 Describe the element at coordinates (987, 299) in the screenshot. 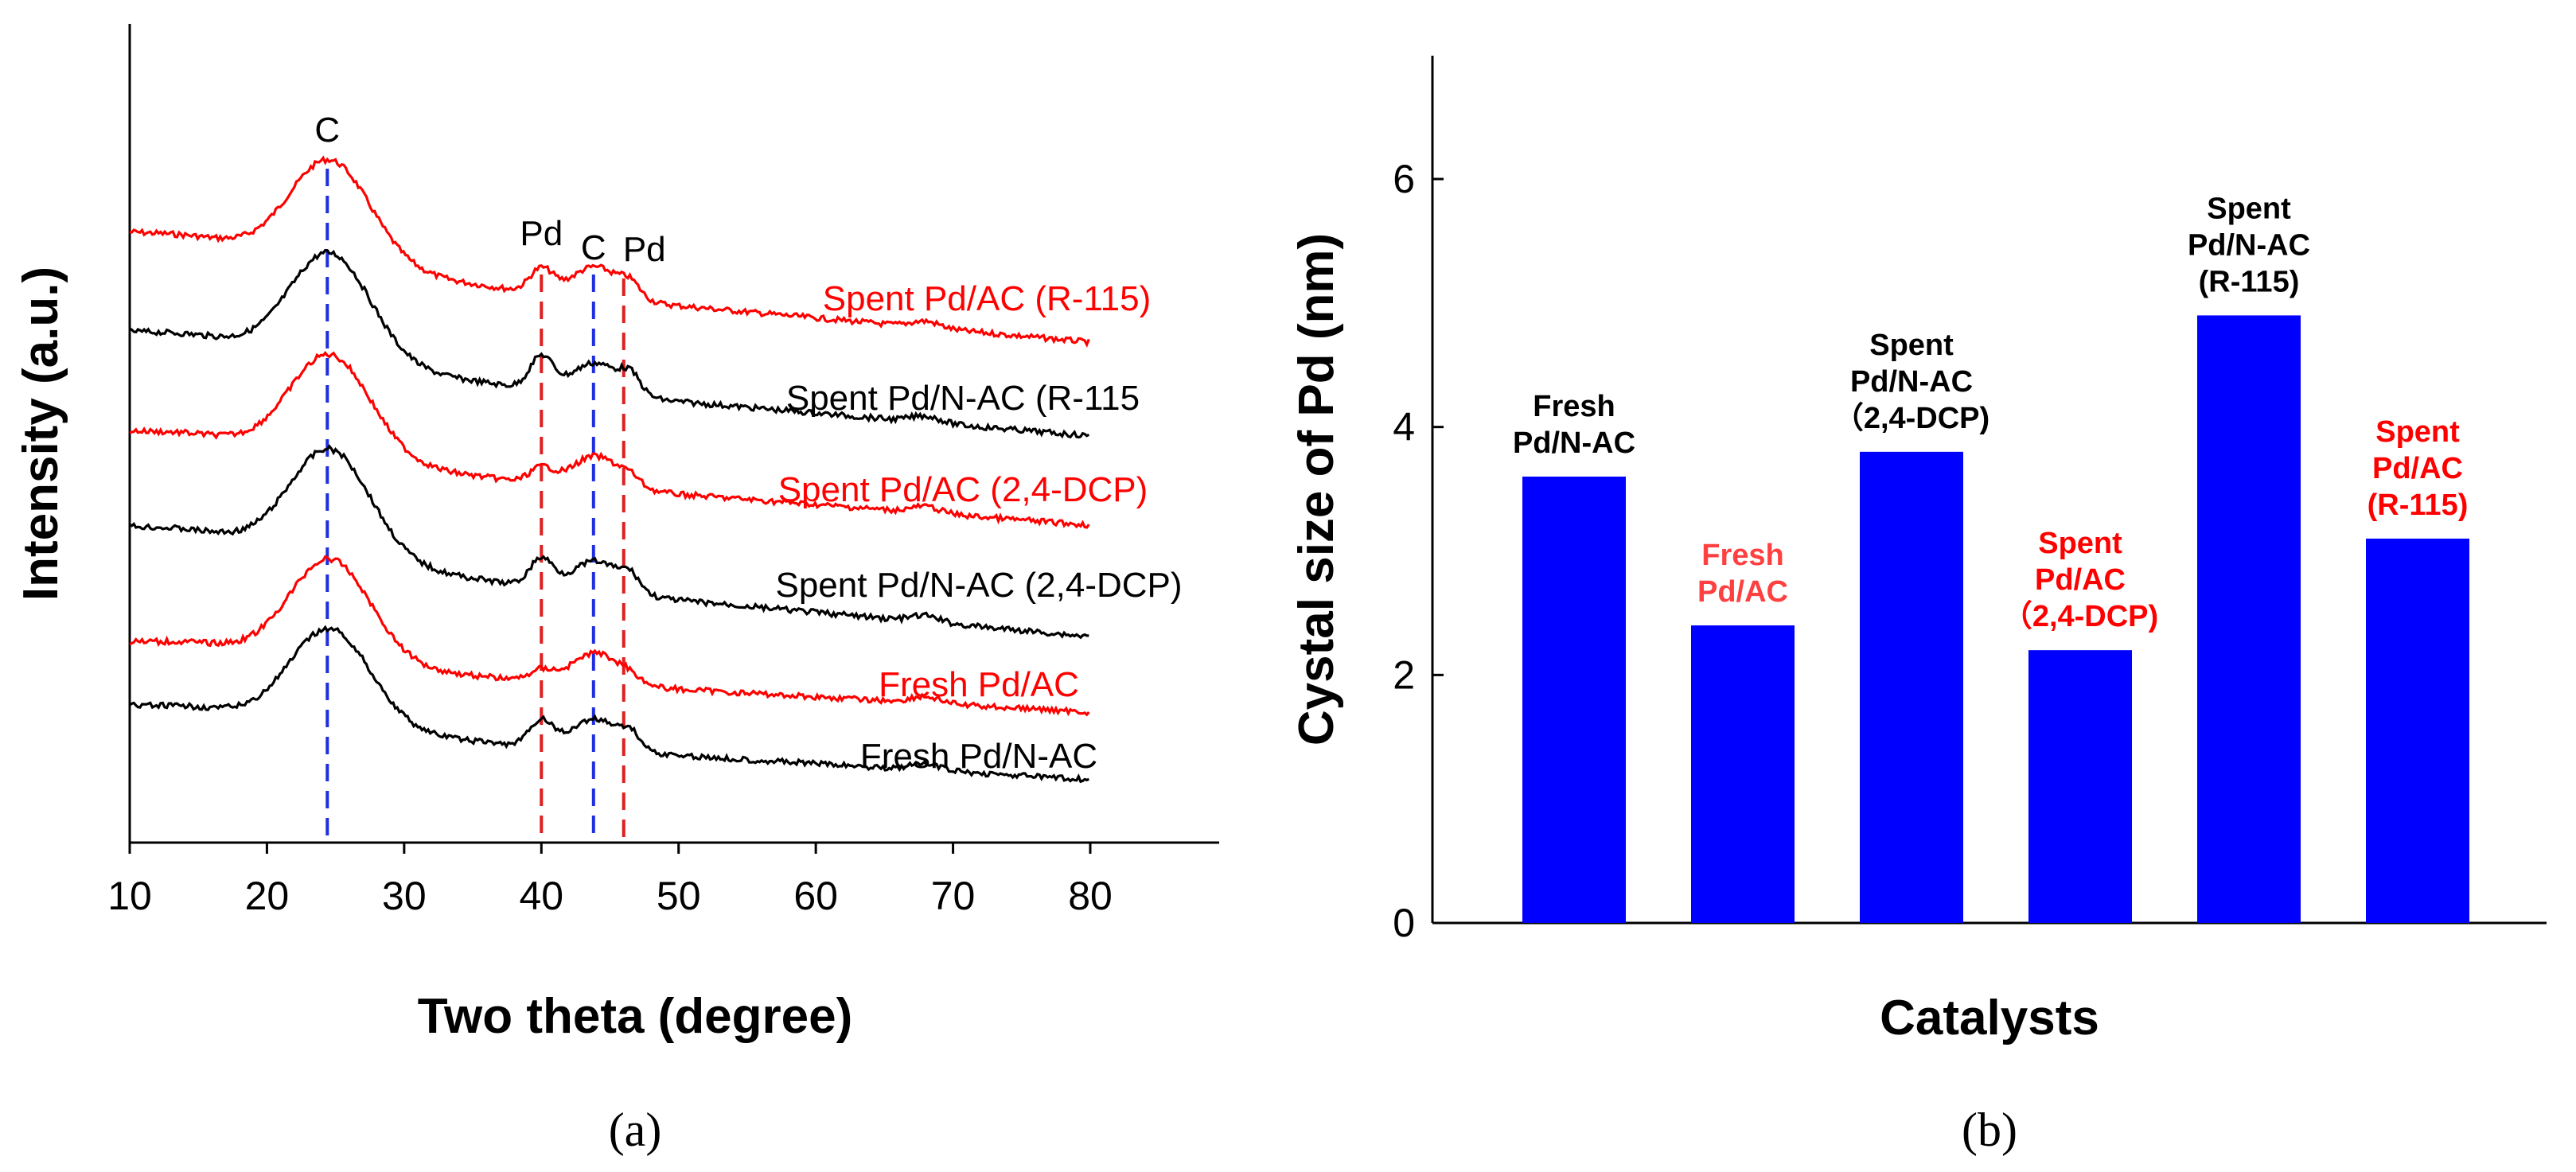

I see `xrd-trace-label: Spent Pd/AC (R-115)` at that location.